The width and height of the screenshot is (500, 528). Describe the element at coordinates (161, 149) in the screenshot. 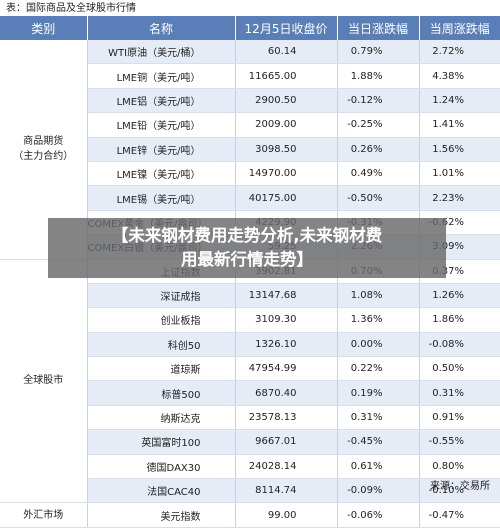

I see `name-cell: LME锌（美元/吨）` at that location.